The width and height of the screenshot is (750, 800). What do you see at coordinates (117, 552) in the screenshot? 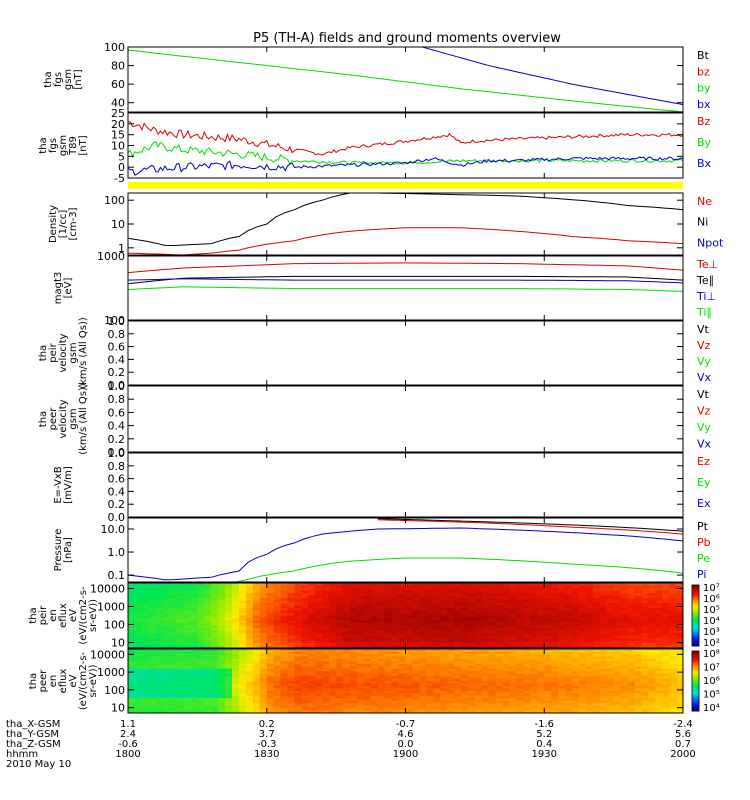
I see `y-tick-label: 1.0` at bounding box center [117, 552].